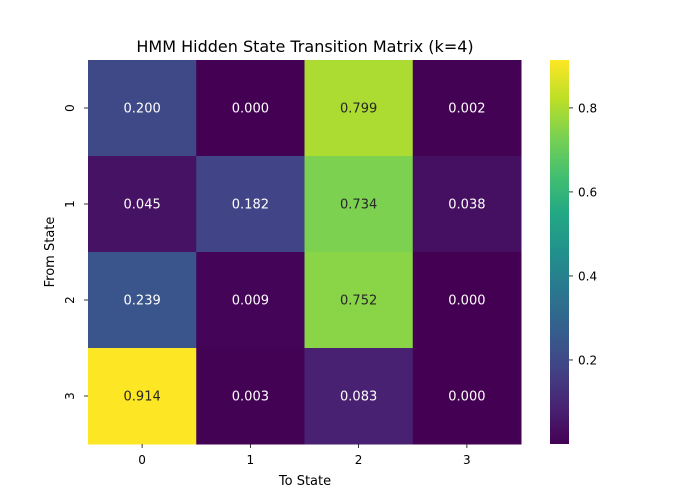 The image size is (700, 500). Describe the element at coordinates (50, 252) in the screenshot. I see `y-axis-label: From State` at that location.